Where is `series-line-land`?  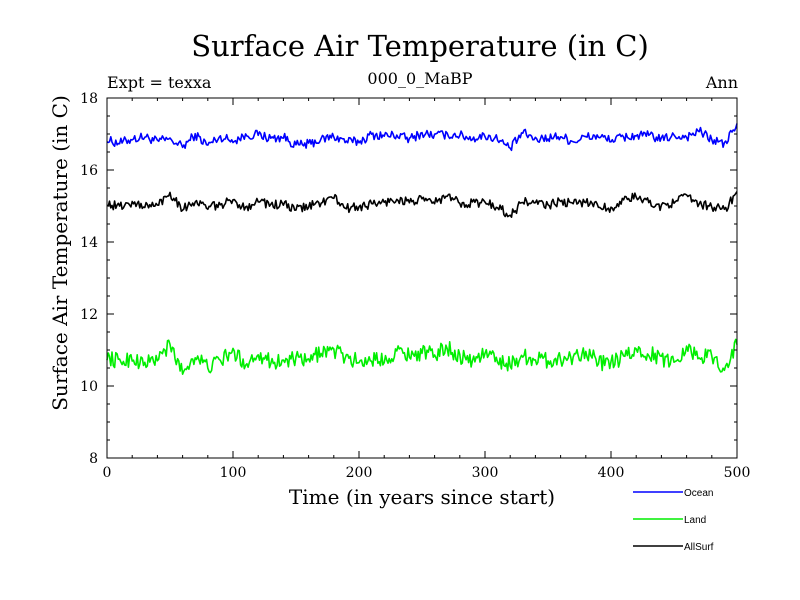
series-line-land is located at coordinates (422, 357).